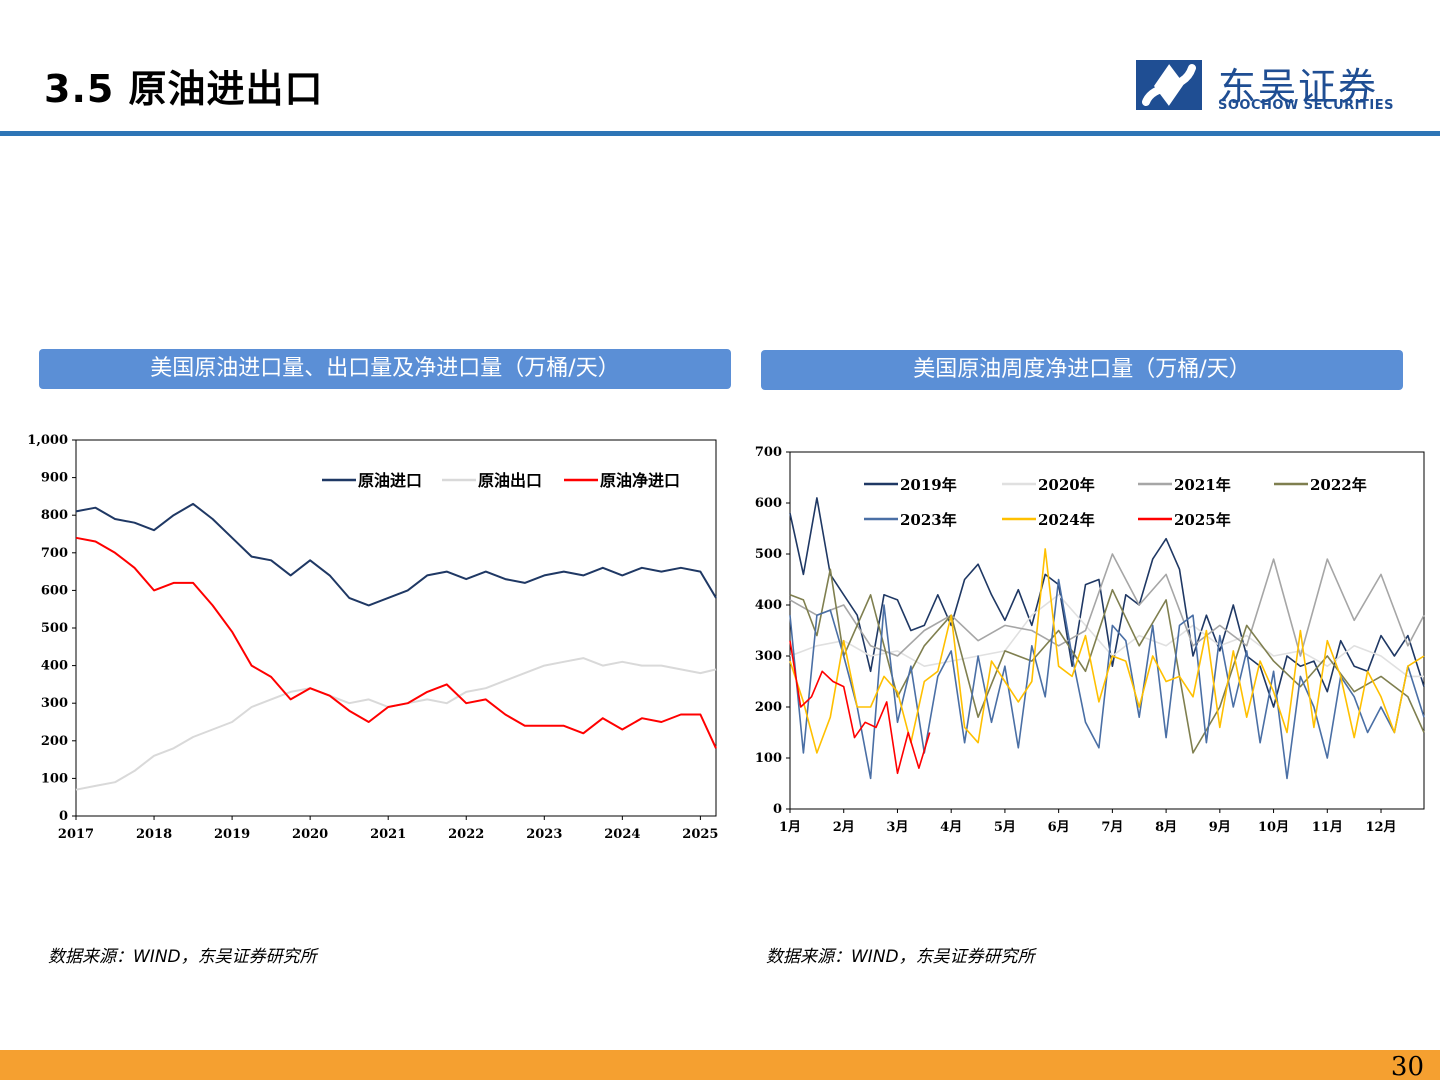 This screenshot has height=1082, width=1440. I want to click on page-title: 3.5 原油进出口, so click(184, 89).